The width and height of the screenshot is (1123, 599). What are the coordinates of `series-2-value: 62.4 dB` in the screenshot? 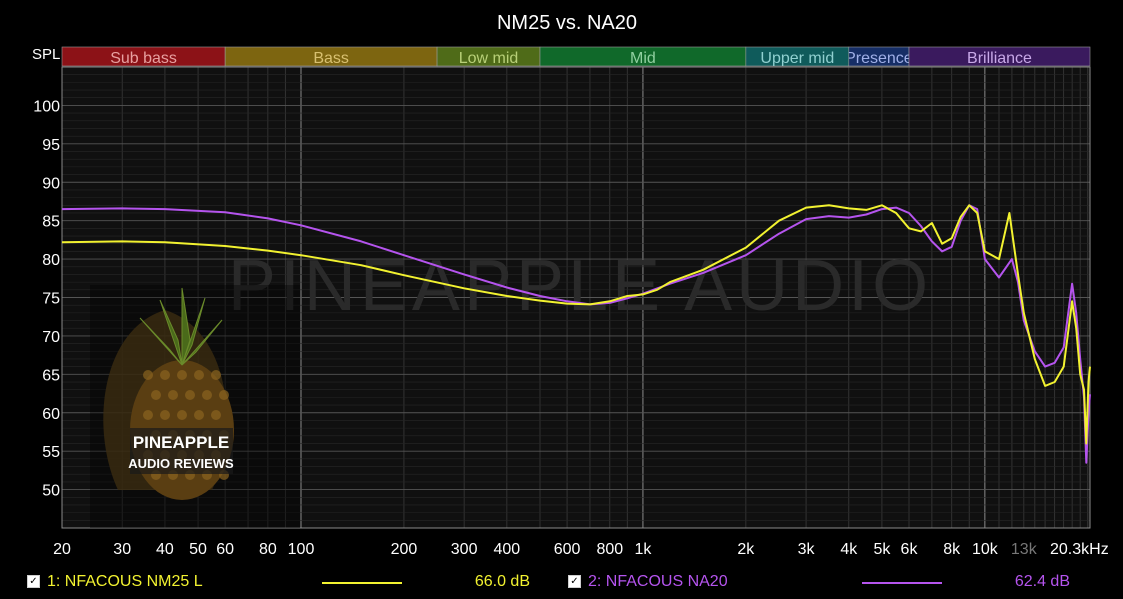 It's located at (1042, 581).